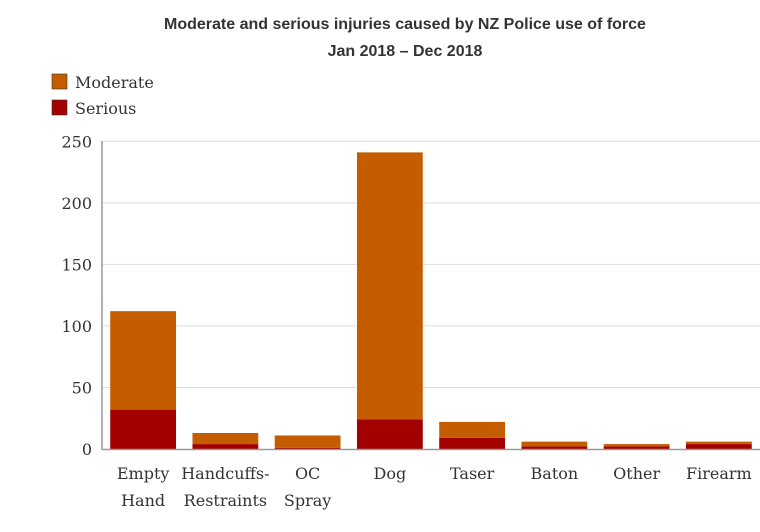  What do you see at coordinates (82, 387) in the screenshot?
I see `y-tick-label: 50` at bounding box center [82, 387].